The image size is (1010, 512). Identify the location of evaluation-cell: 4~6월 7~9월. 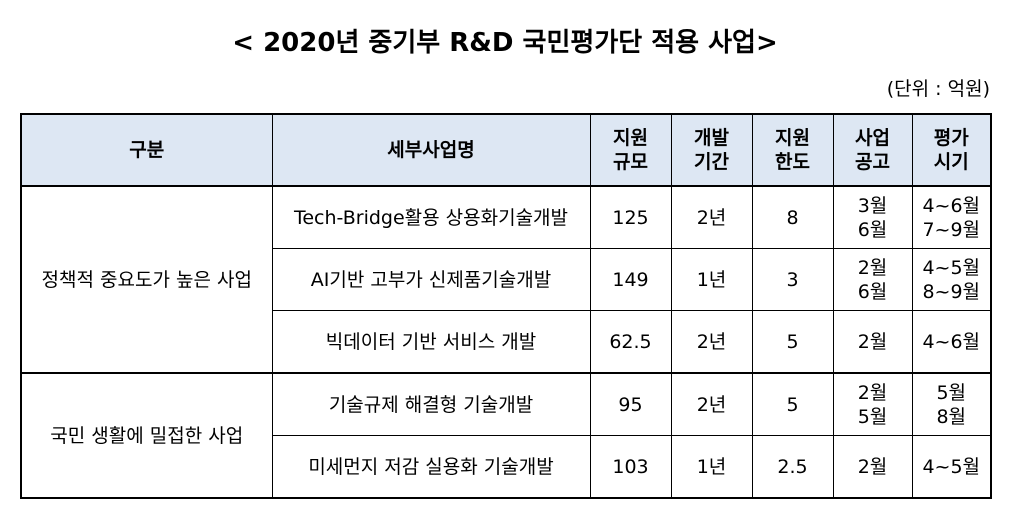
(951, 217).